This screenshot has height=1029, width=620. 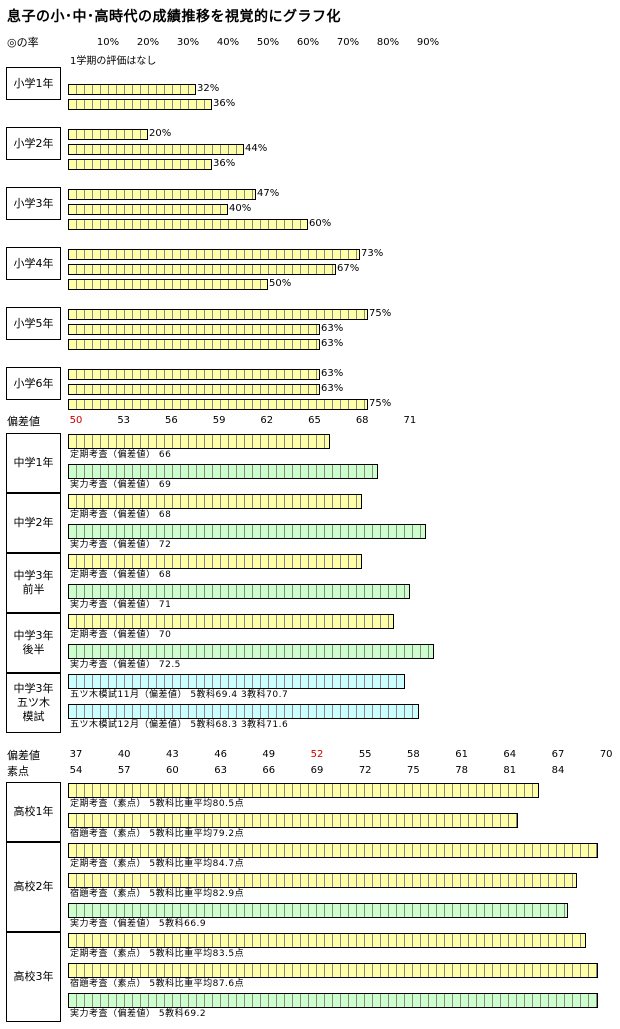 I want to click on data-label: 73%, so click(x=372, y=253).